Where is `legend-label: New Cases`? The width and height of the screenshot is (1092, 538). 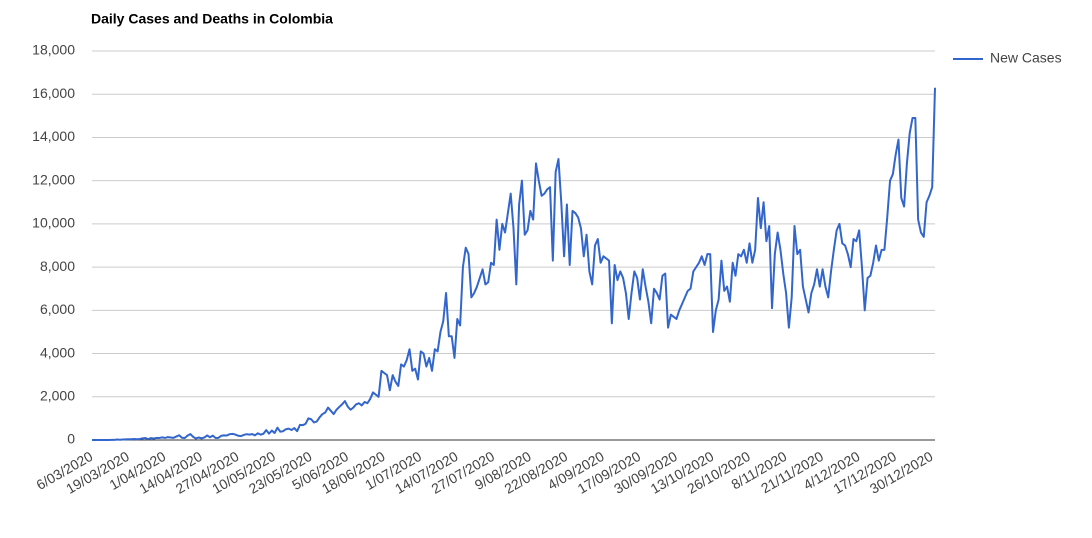
legend-label: New Cases is located at coordinates (1026, 58).